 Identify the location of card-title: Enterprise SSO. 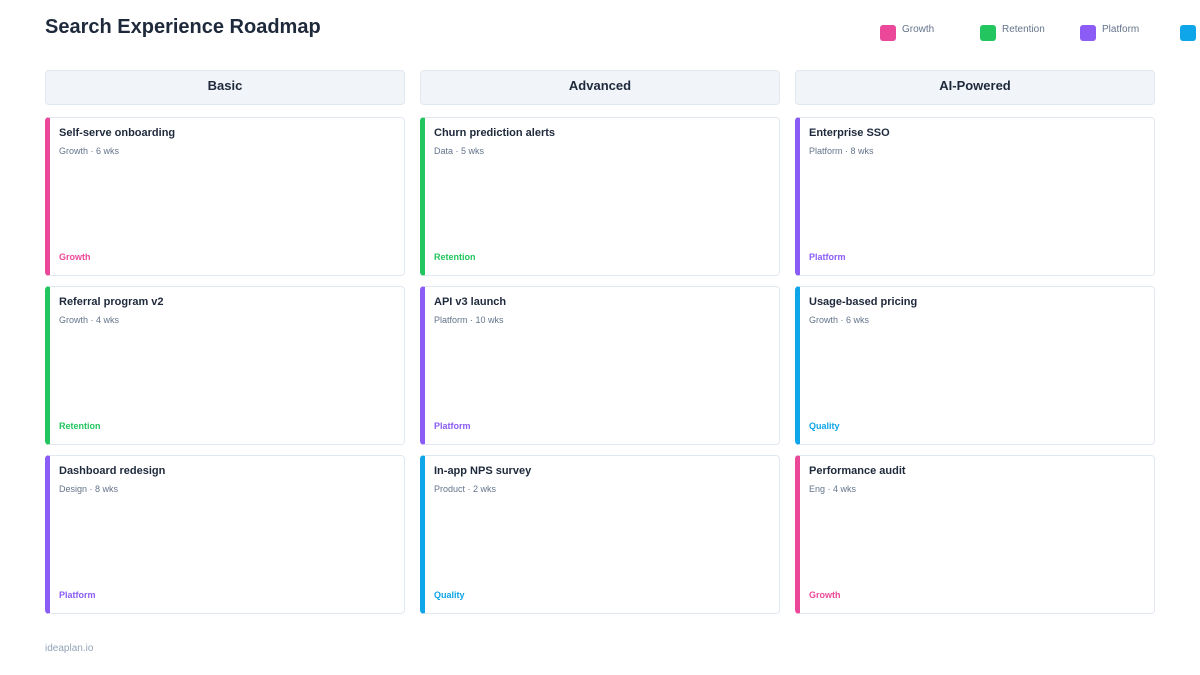
(849, 133).